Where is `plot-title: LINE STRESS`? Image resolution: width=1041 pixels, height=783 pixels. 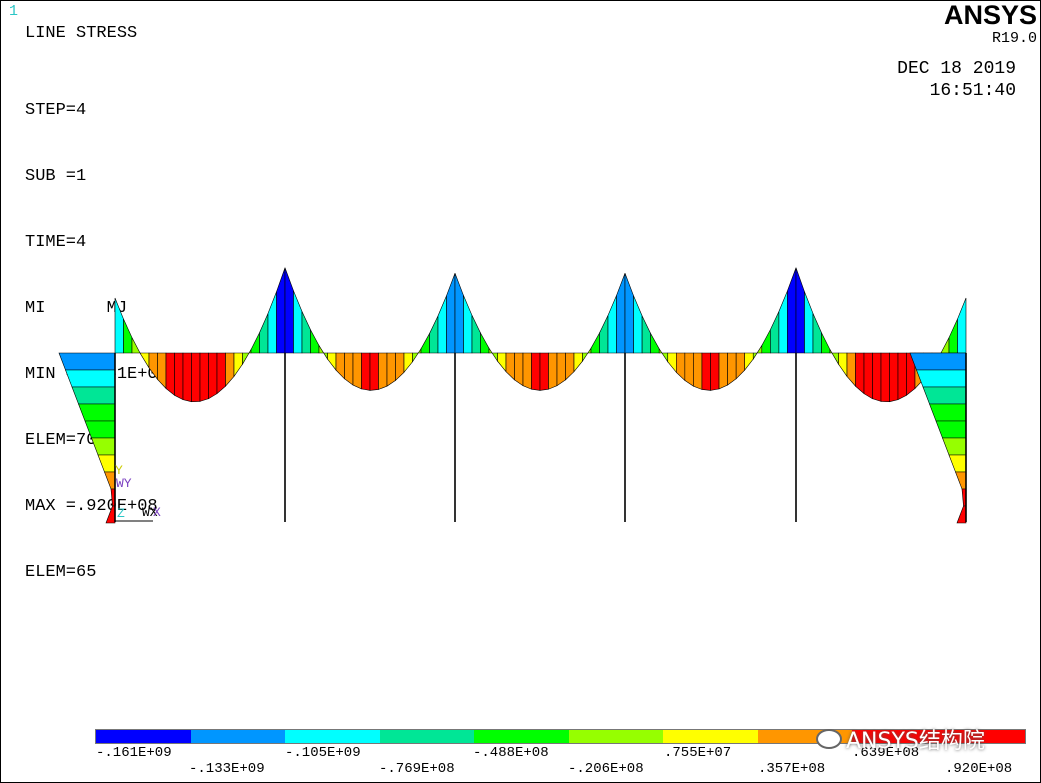
plot-title: LINE STRESS is located at coordinates (81, 33).